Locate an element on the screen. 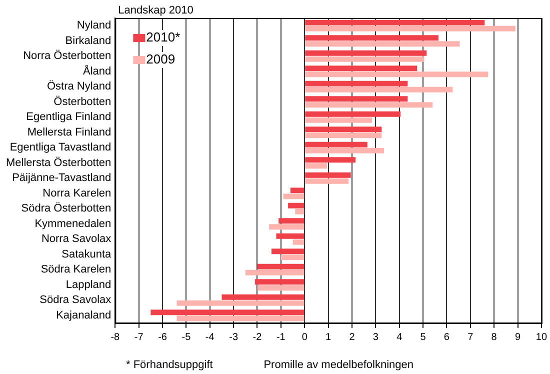  x-tick-label: 5 is located at coordinates (423, 337).